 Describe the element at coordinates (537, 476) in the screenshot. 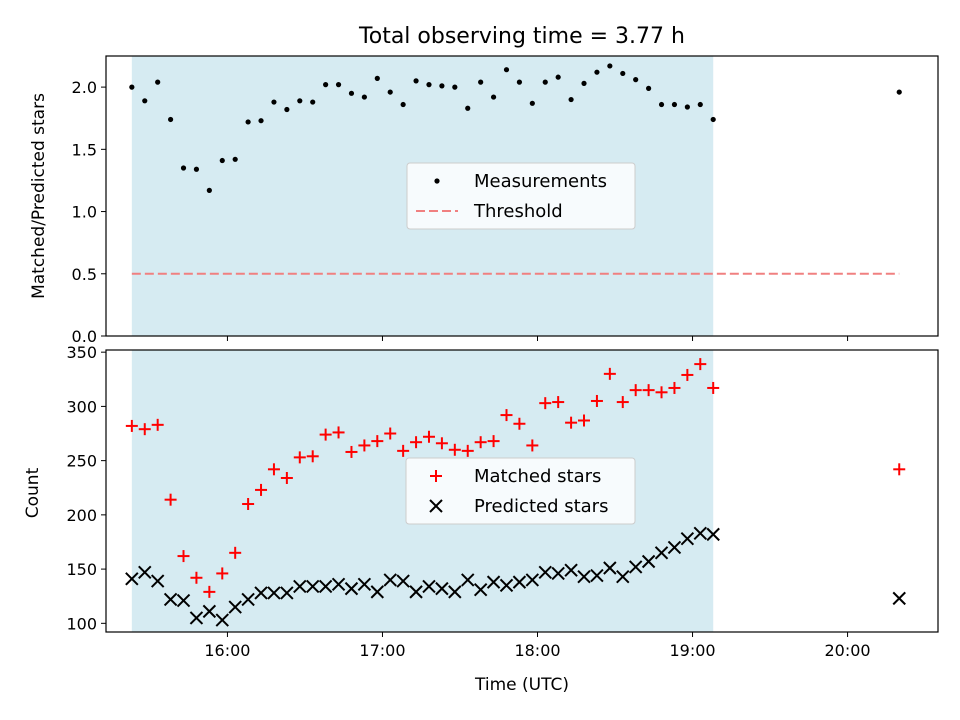

I see `legend-matched-label: Matched stars` at that location.